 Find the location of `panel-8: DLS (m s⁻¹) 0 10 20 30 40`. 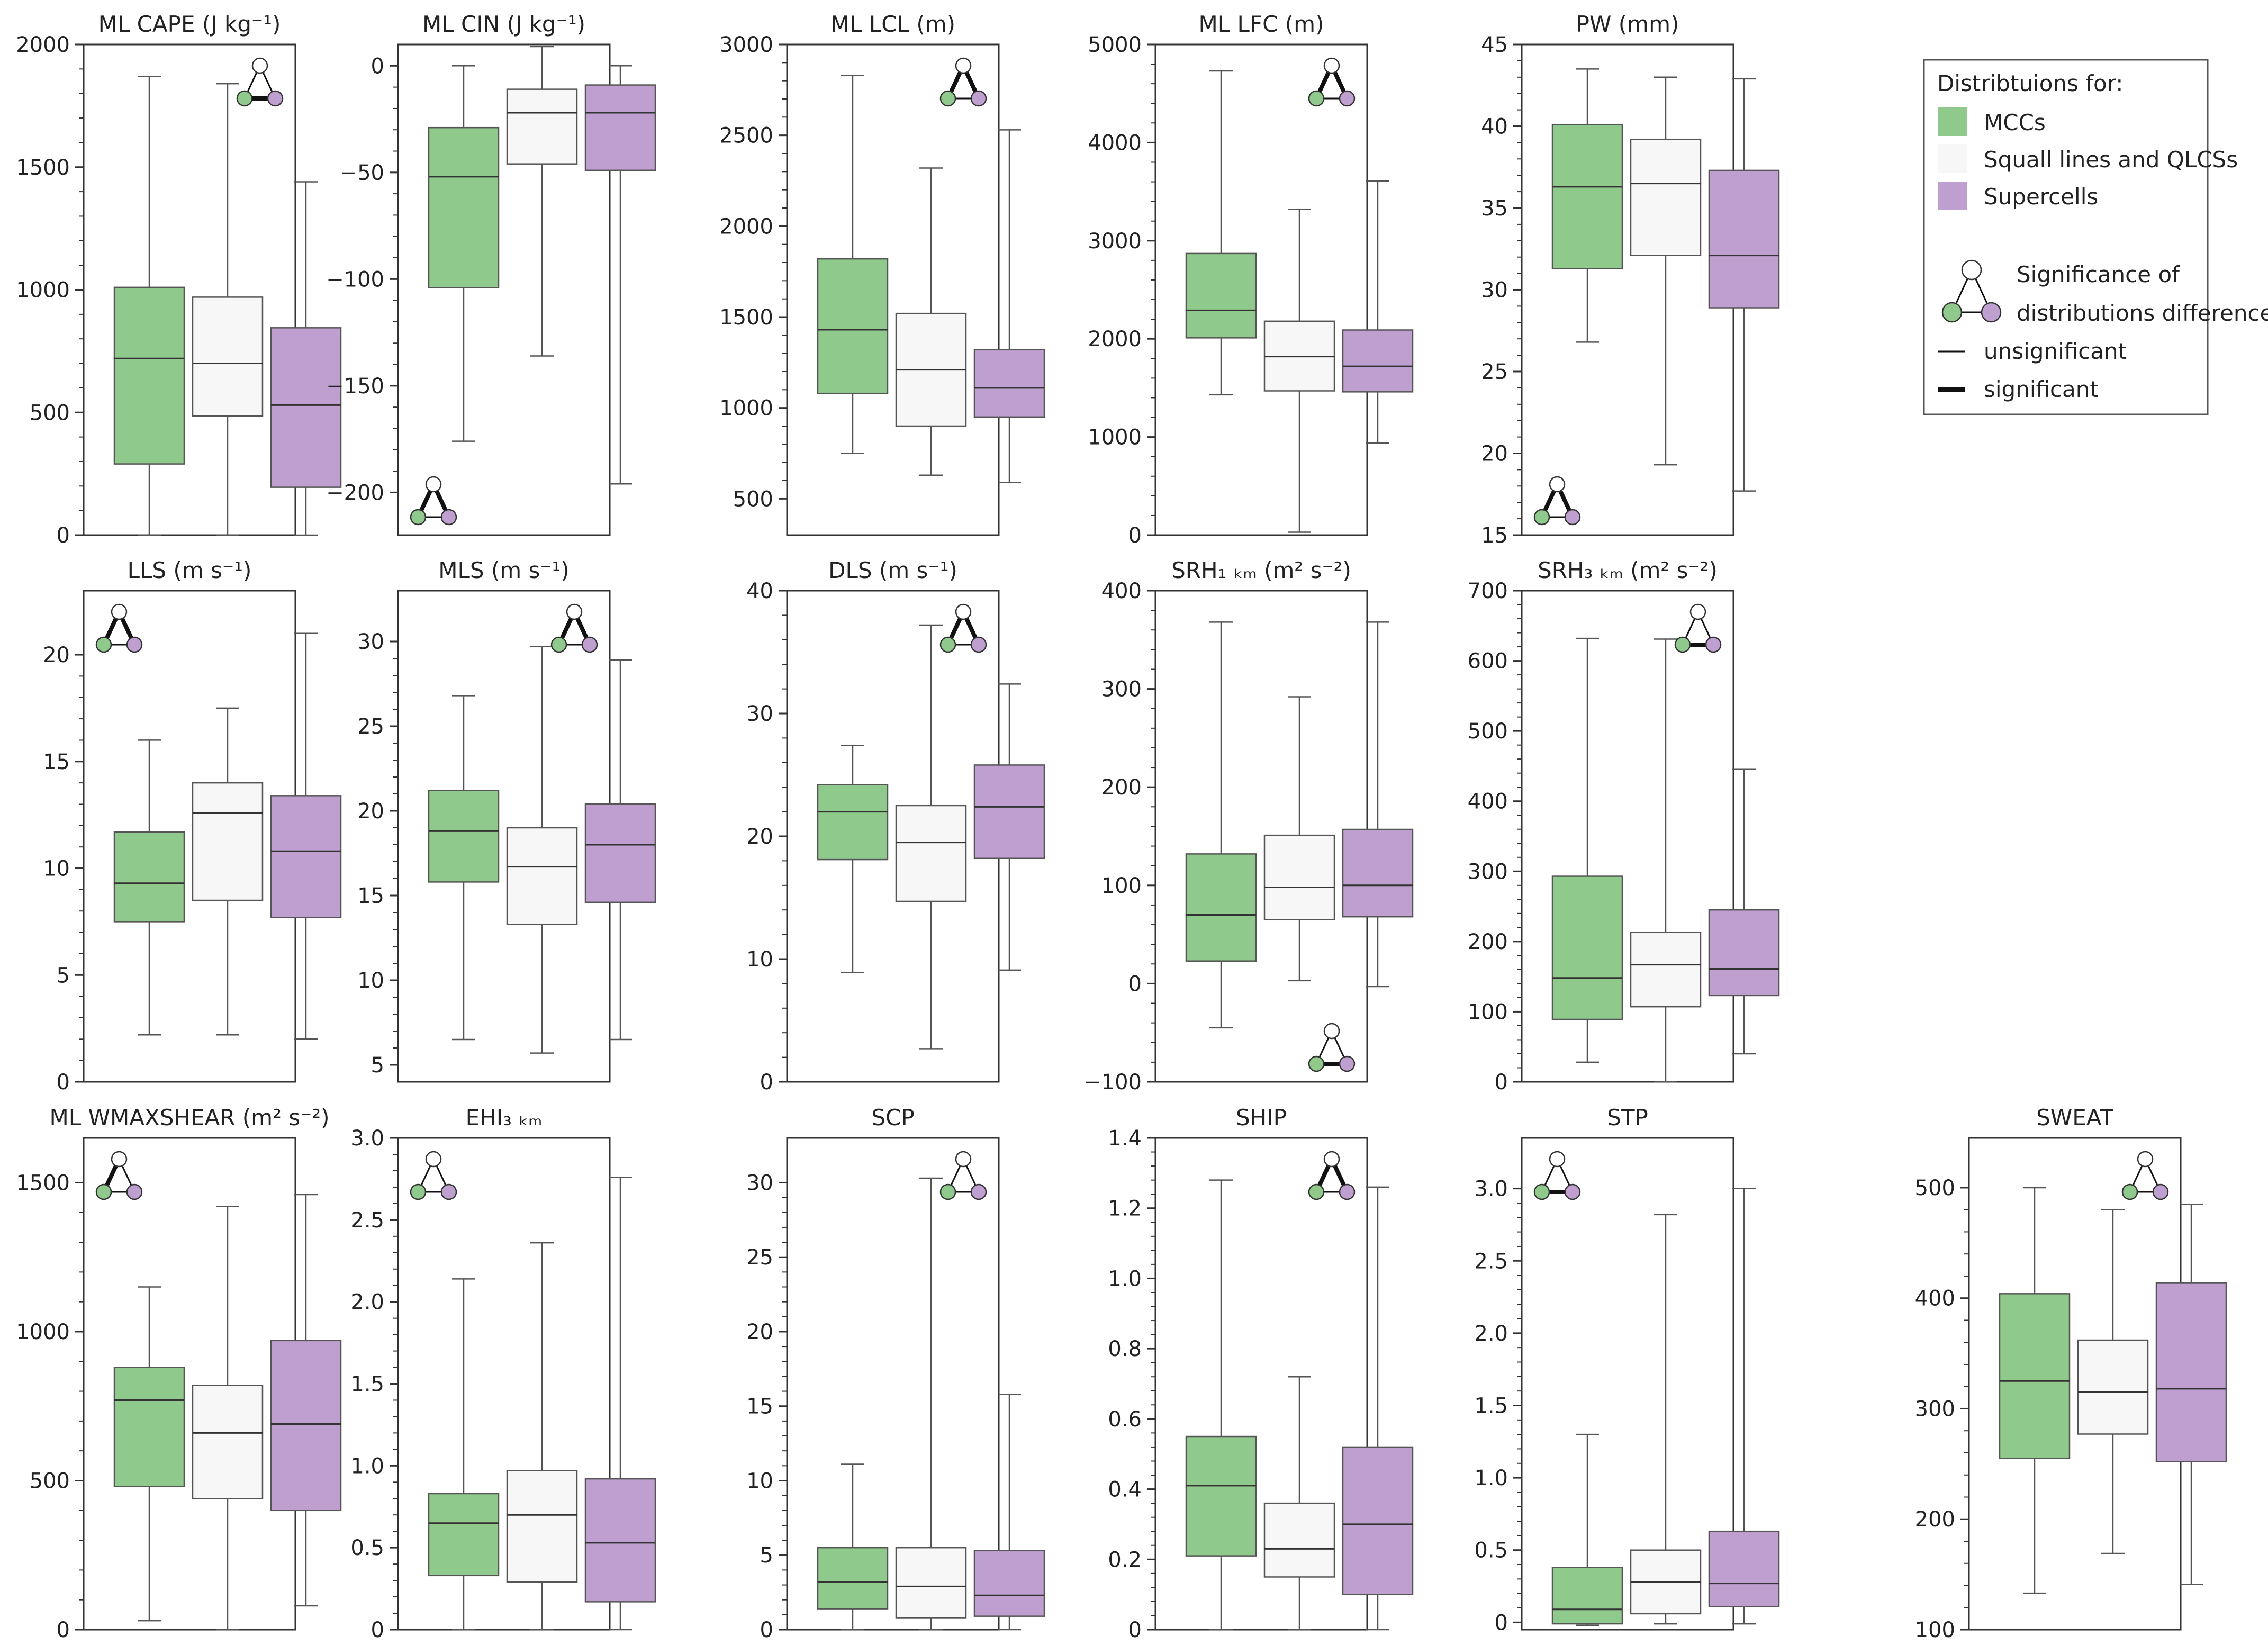

panel-8: DLS (m s⁻¹) 0 10 20 30 40 is located at coordinates (895, 826).